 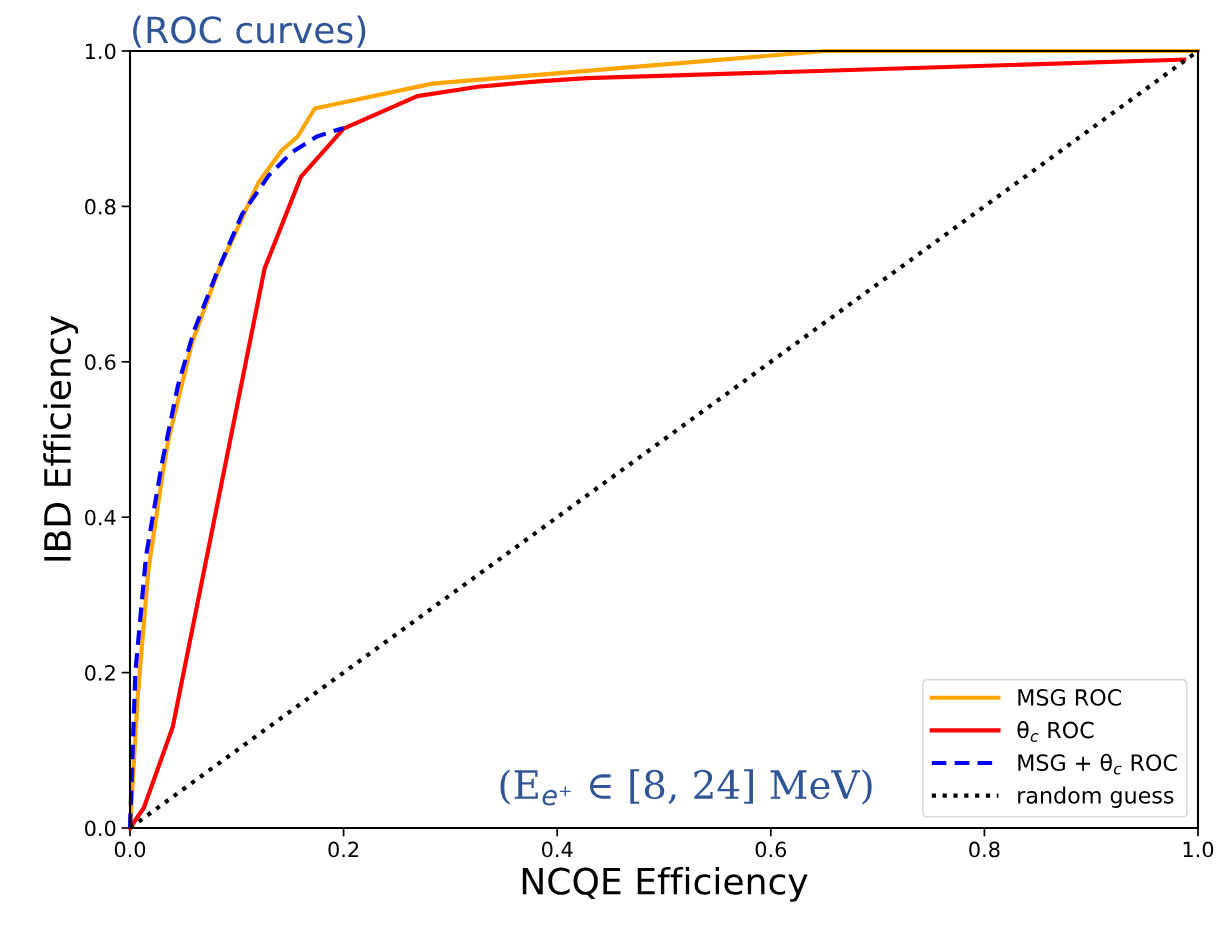 I want to click on x-tick-label: 0.4, so click(x=557, y=849).